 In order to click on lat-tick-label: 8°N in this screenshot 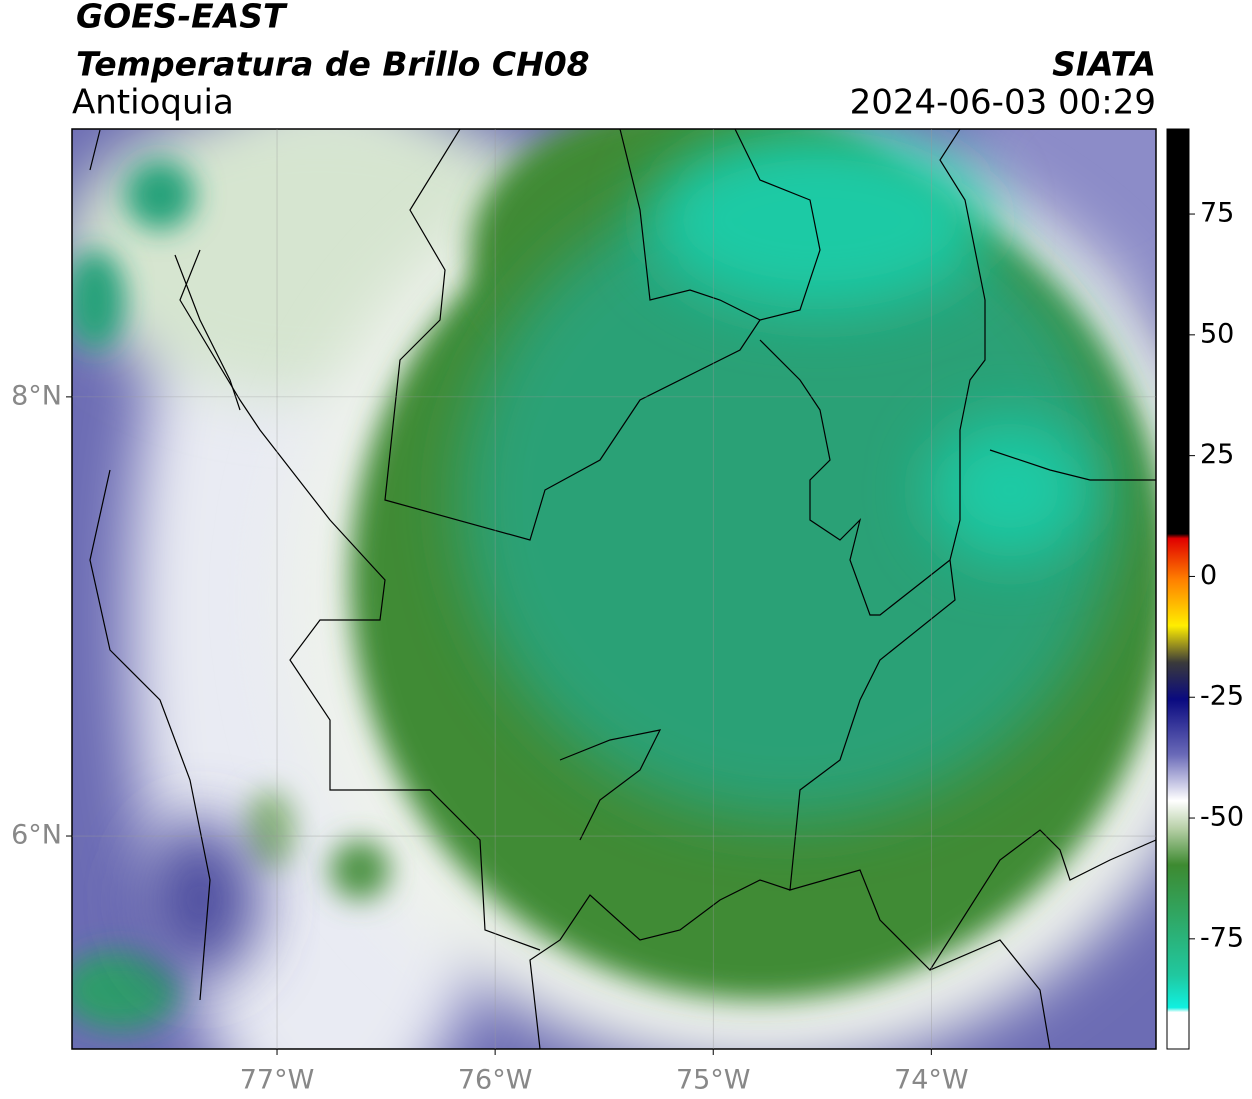, I will do `click(36, 395)`.